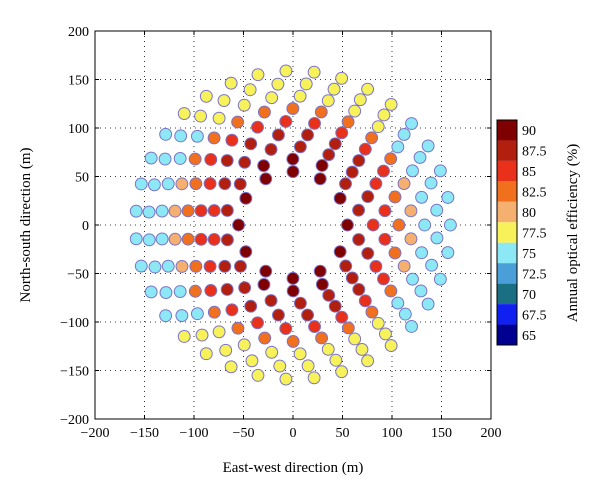 Image resolution: width=600 pixels, height=496 pixels. Describe the element at coordinates (529, 131) in the screenshot. I see `colorbar-tick-label: 90` at that location.